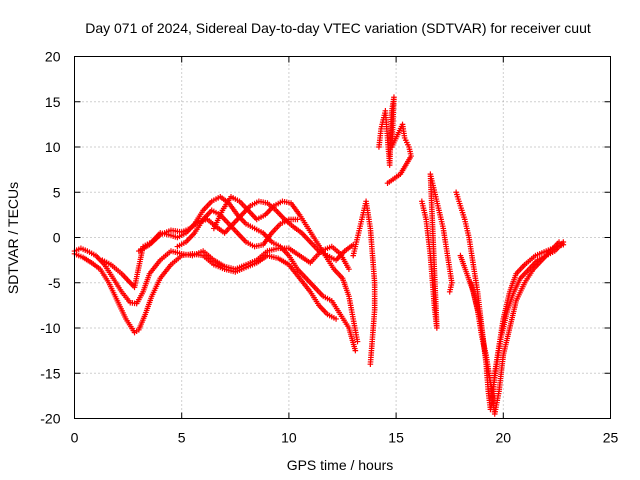  What do you see at coordinates (396, 438) in the screenshot?
I see `x-tick-label: 15` at bounding box center [396, 438].